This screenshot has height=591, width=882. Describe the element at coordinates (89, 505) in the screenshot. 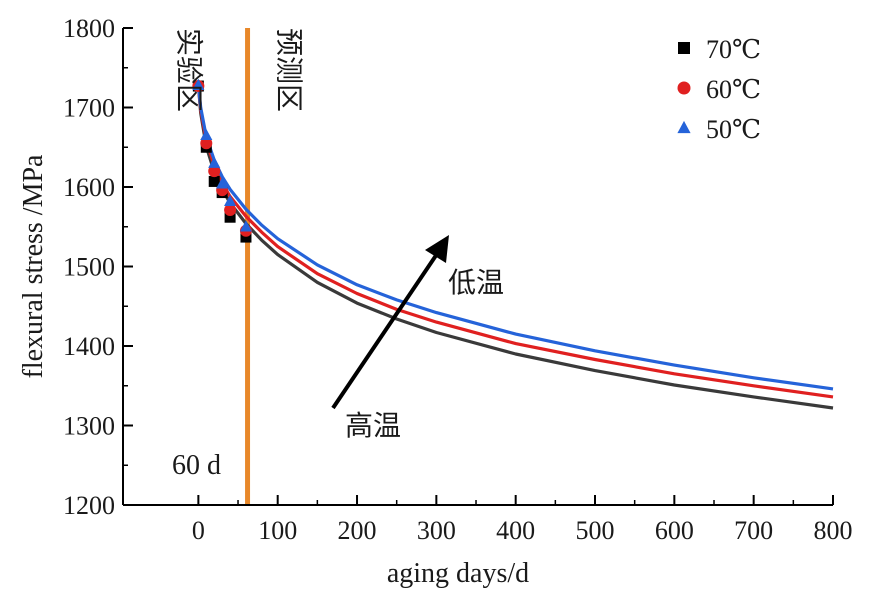

I see `y-tick-label: 1200` at that location.